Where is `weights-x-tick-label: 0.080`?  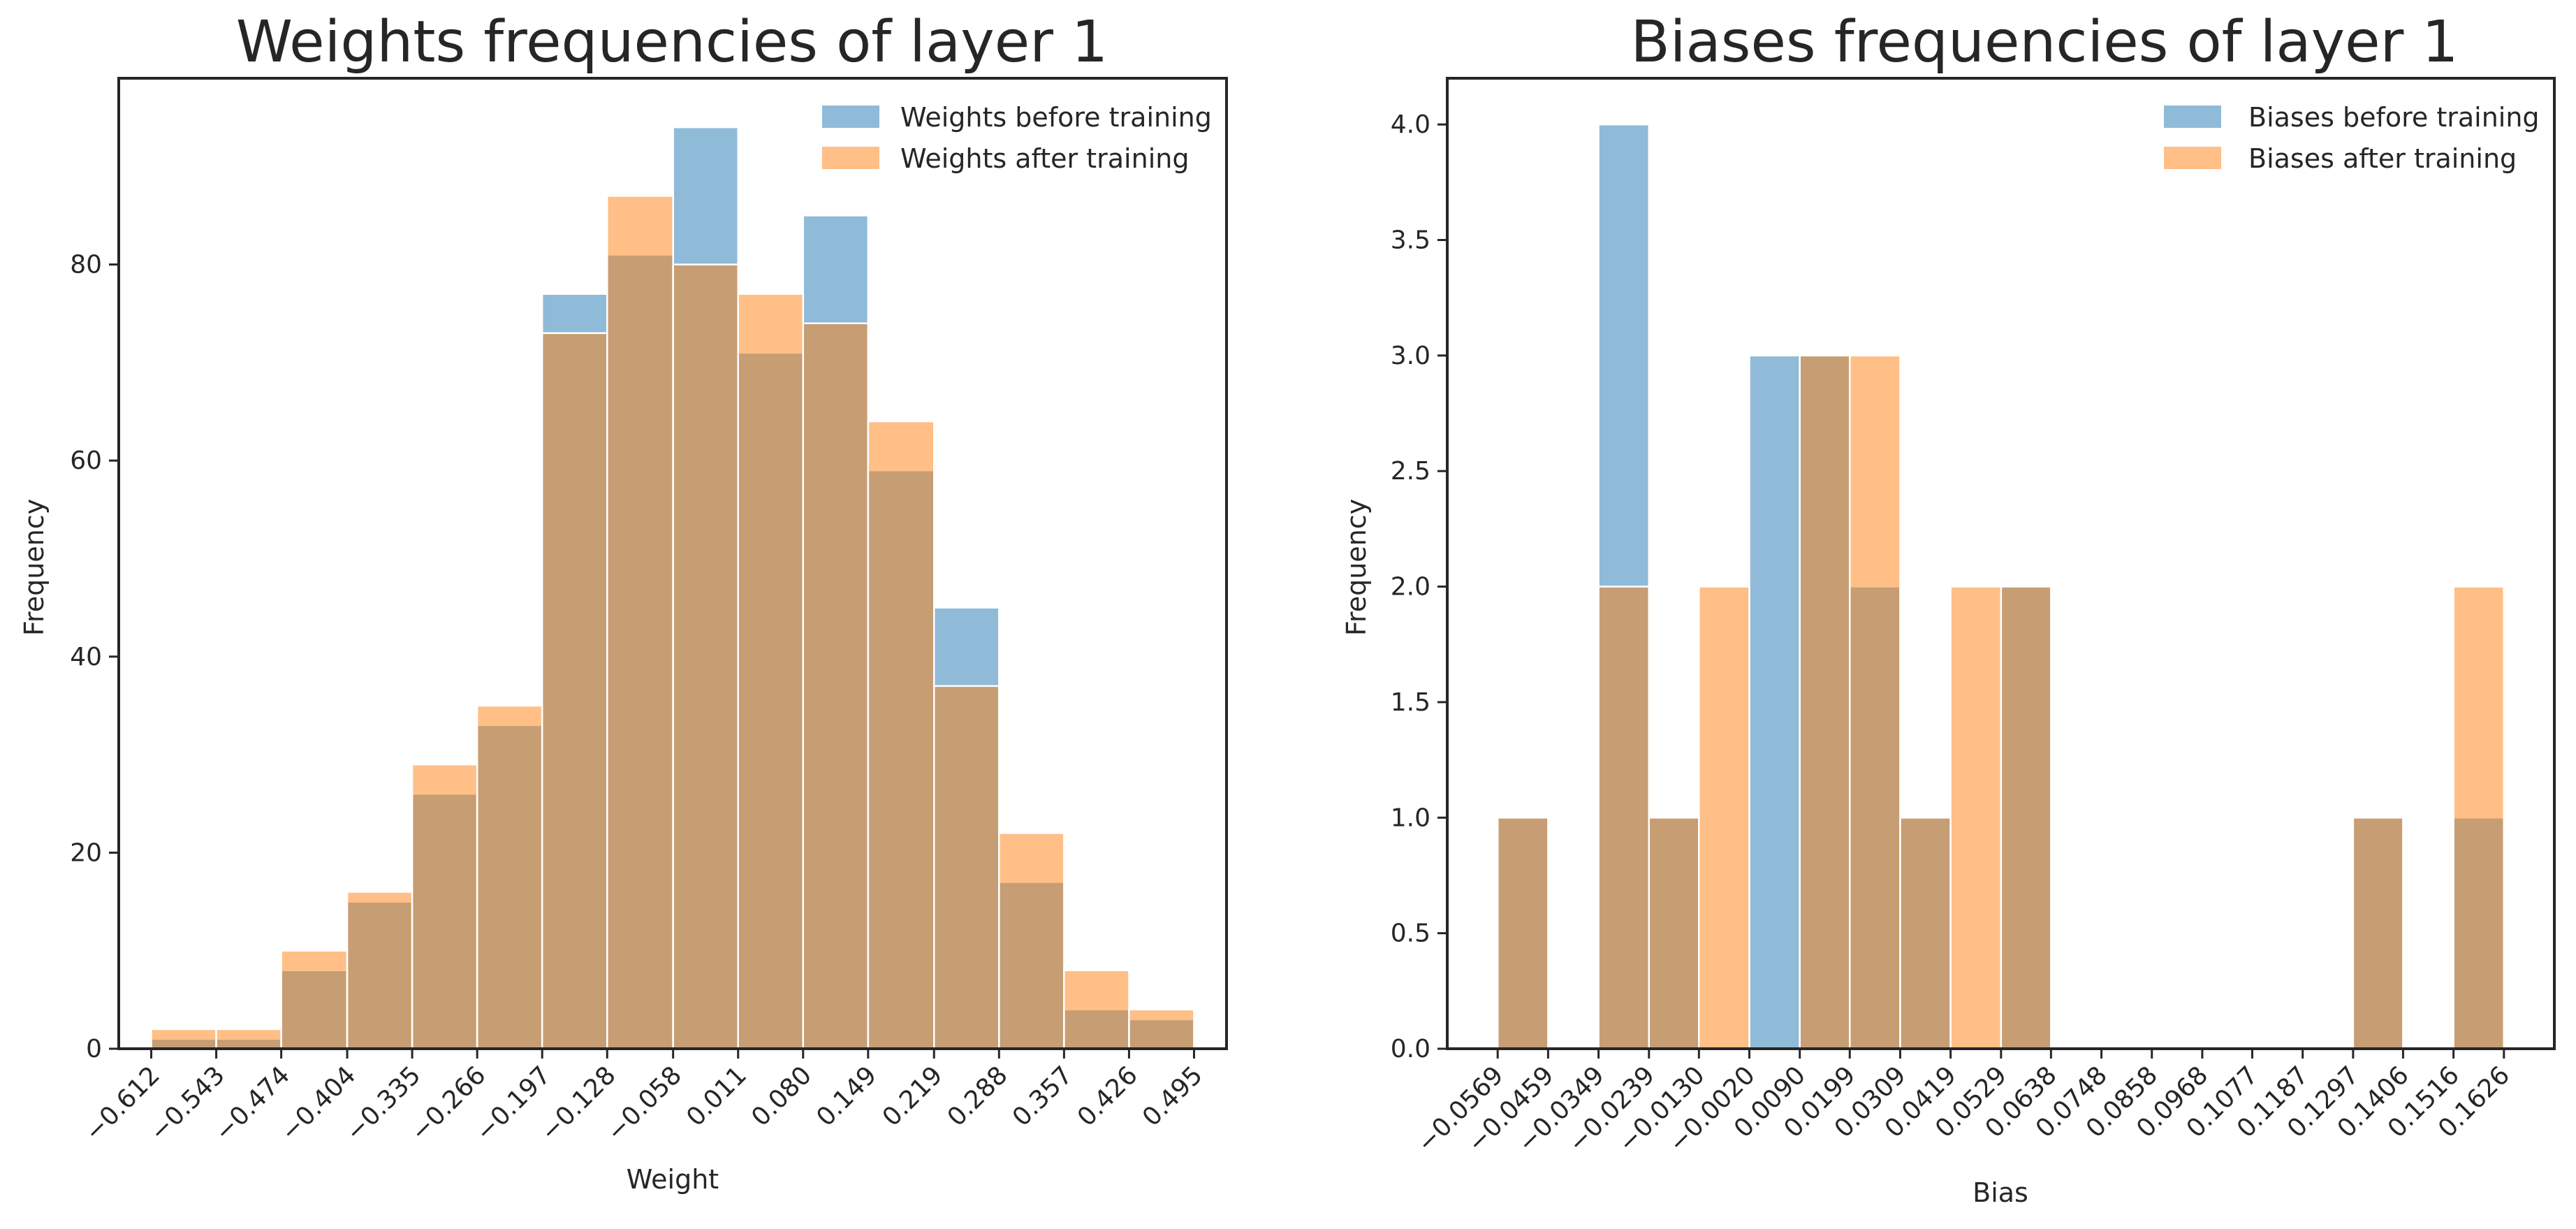
weights-x-tick-label: 0.080 is located at coordinates (781, 1096).